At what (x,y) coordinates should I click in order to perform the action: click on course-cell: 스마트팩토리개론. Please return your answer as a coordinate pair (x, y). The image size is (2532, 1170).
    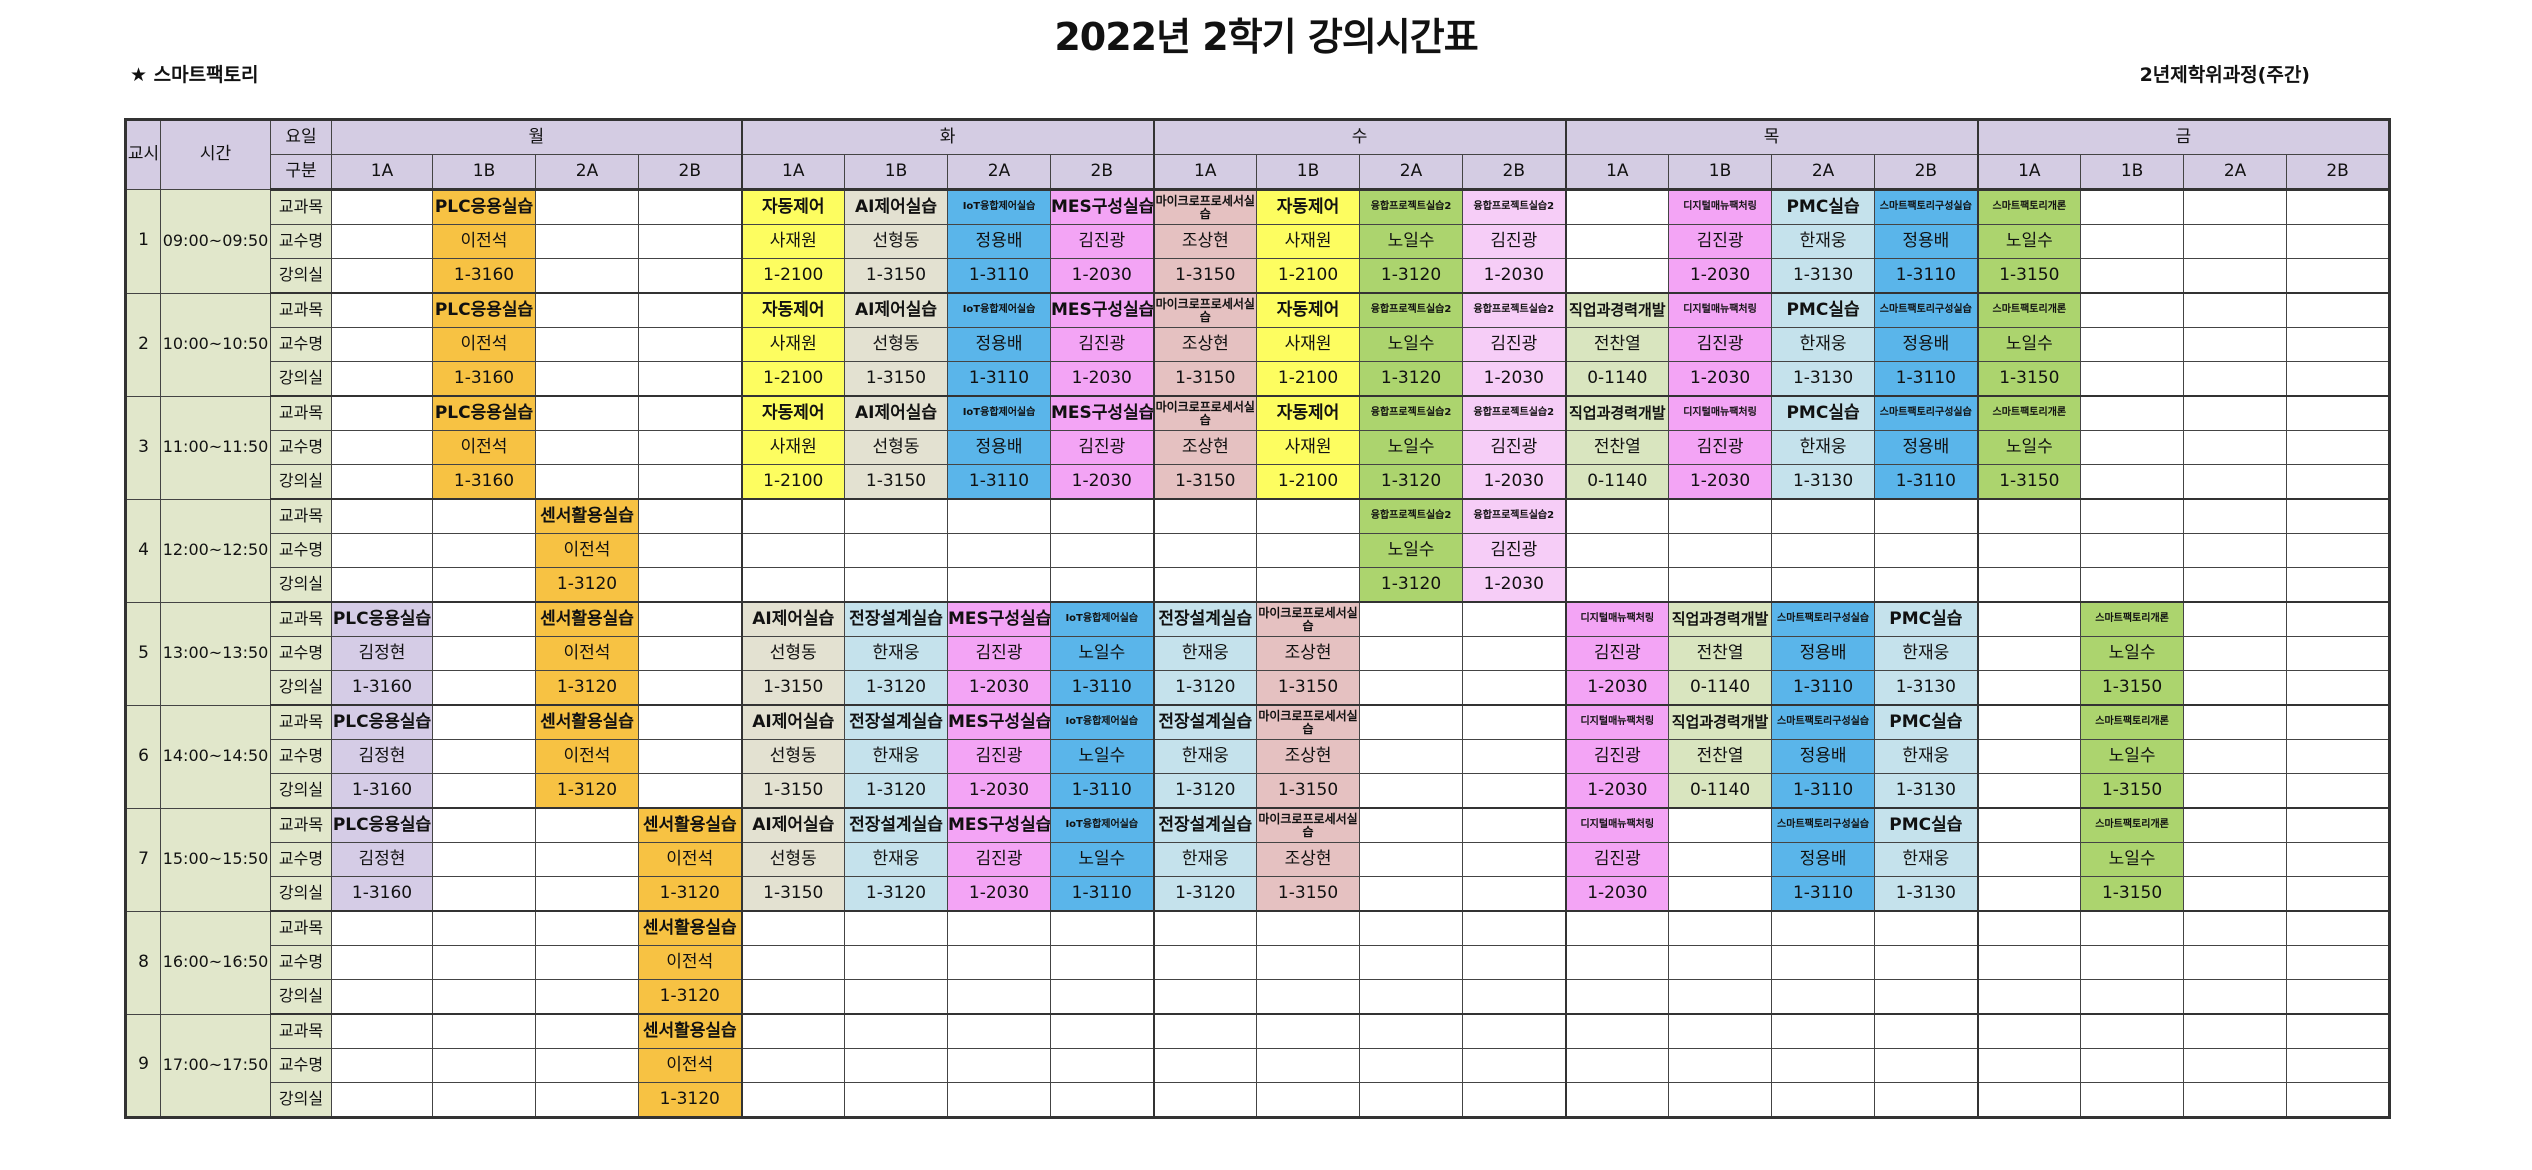
    Looking at the image, I should click on (2132, 619).